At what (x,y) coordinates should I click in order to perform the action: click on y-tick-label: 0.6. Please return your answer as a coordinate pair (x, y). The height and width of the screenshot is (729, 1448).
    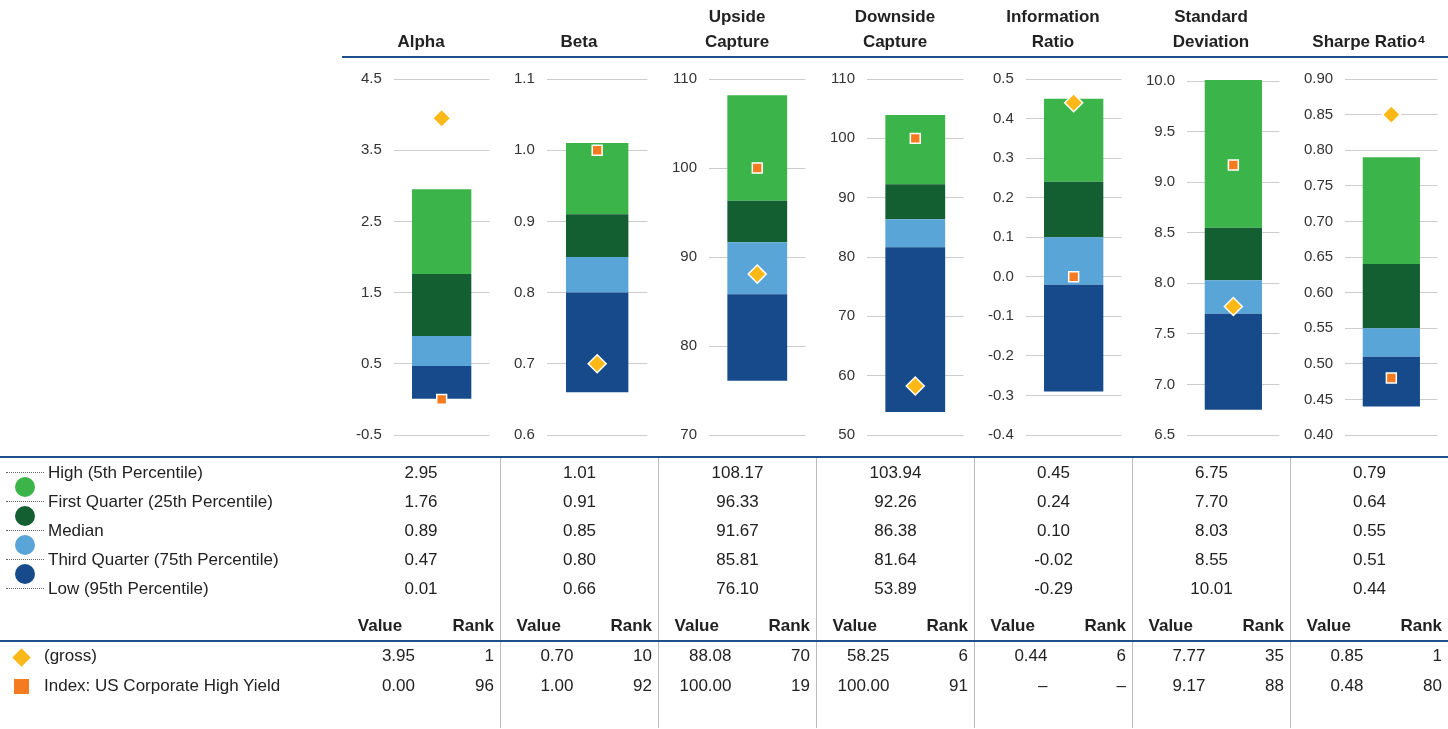
    Looking at the image, I should click on (524, 434).